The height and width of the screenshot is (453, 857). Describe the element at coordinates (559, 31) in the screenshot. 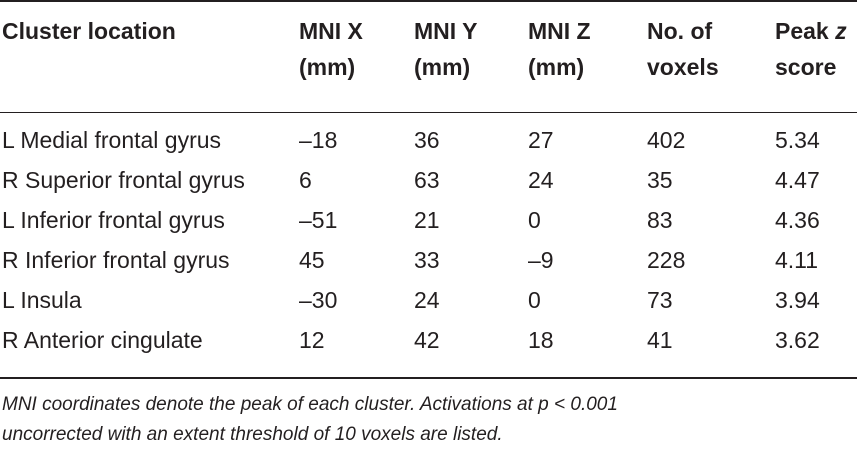

I see `header-label: MNI Z` at that location.